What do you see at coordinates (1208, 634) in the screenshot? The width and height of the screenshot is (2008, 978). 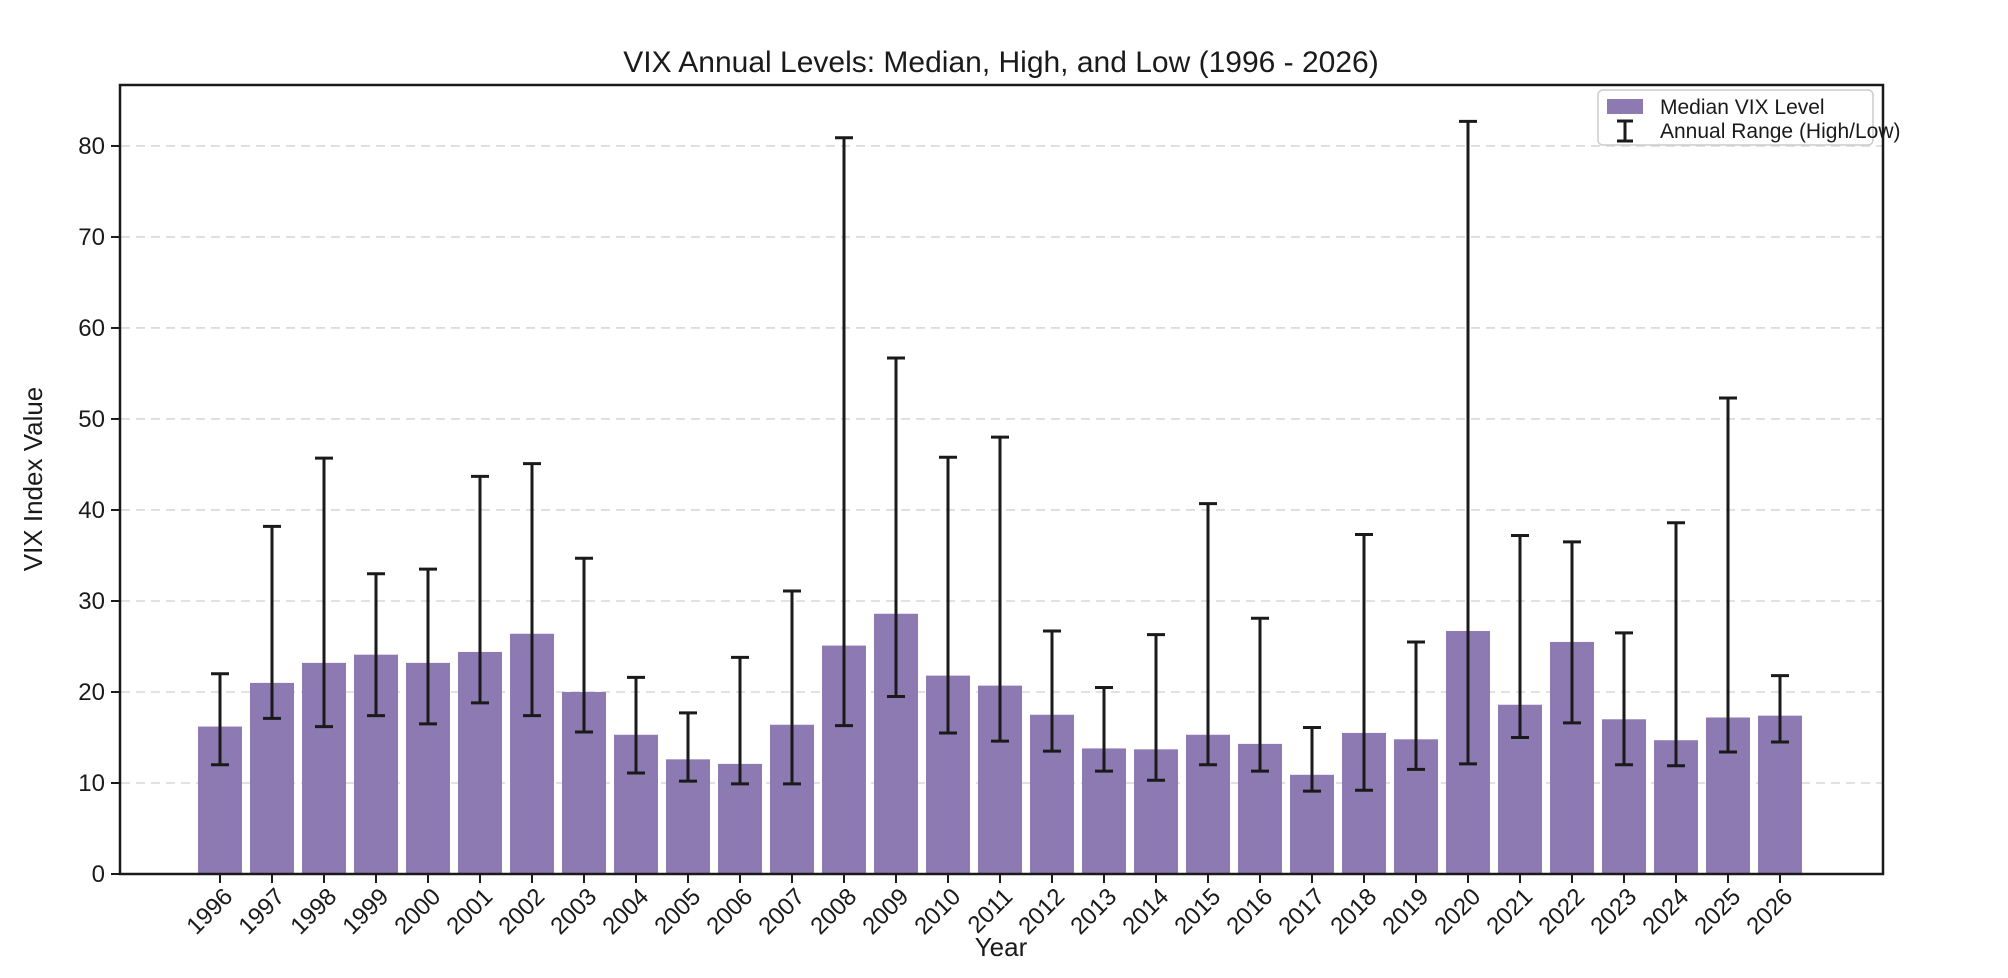 I see `errorbar-2015` at bounding box center [1208, 634].